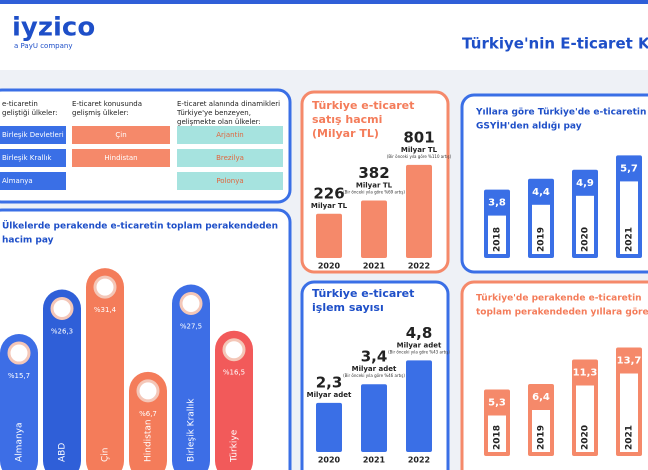  I want to click on country-label: Birleşik Devletleri, so click(33, 135).